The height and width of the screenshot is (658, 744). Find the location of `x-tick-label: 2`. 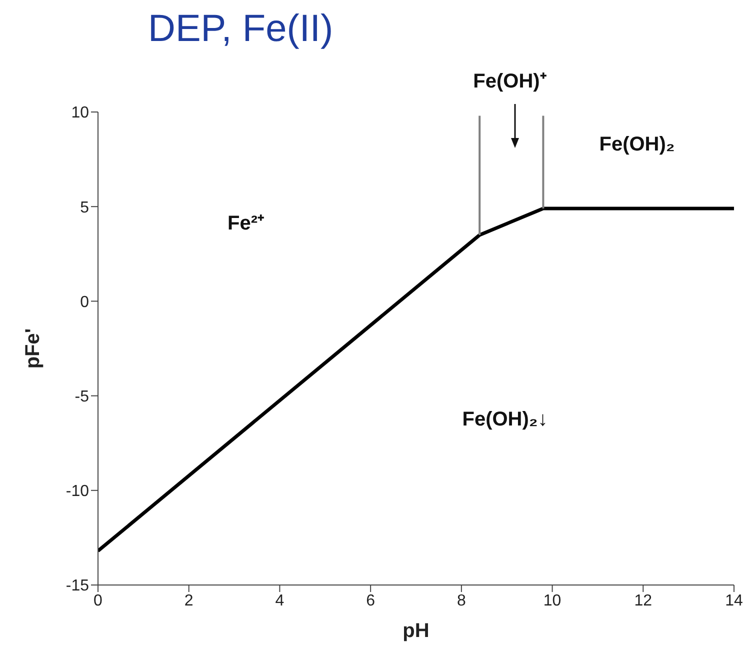

x-tick-label: 2 is located at coordinates (189, 601).